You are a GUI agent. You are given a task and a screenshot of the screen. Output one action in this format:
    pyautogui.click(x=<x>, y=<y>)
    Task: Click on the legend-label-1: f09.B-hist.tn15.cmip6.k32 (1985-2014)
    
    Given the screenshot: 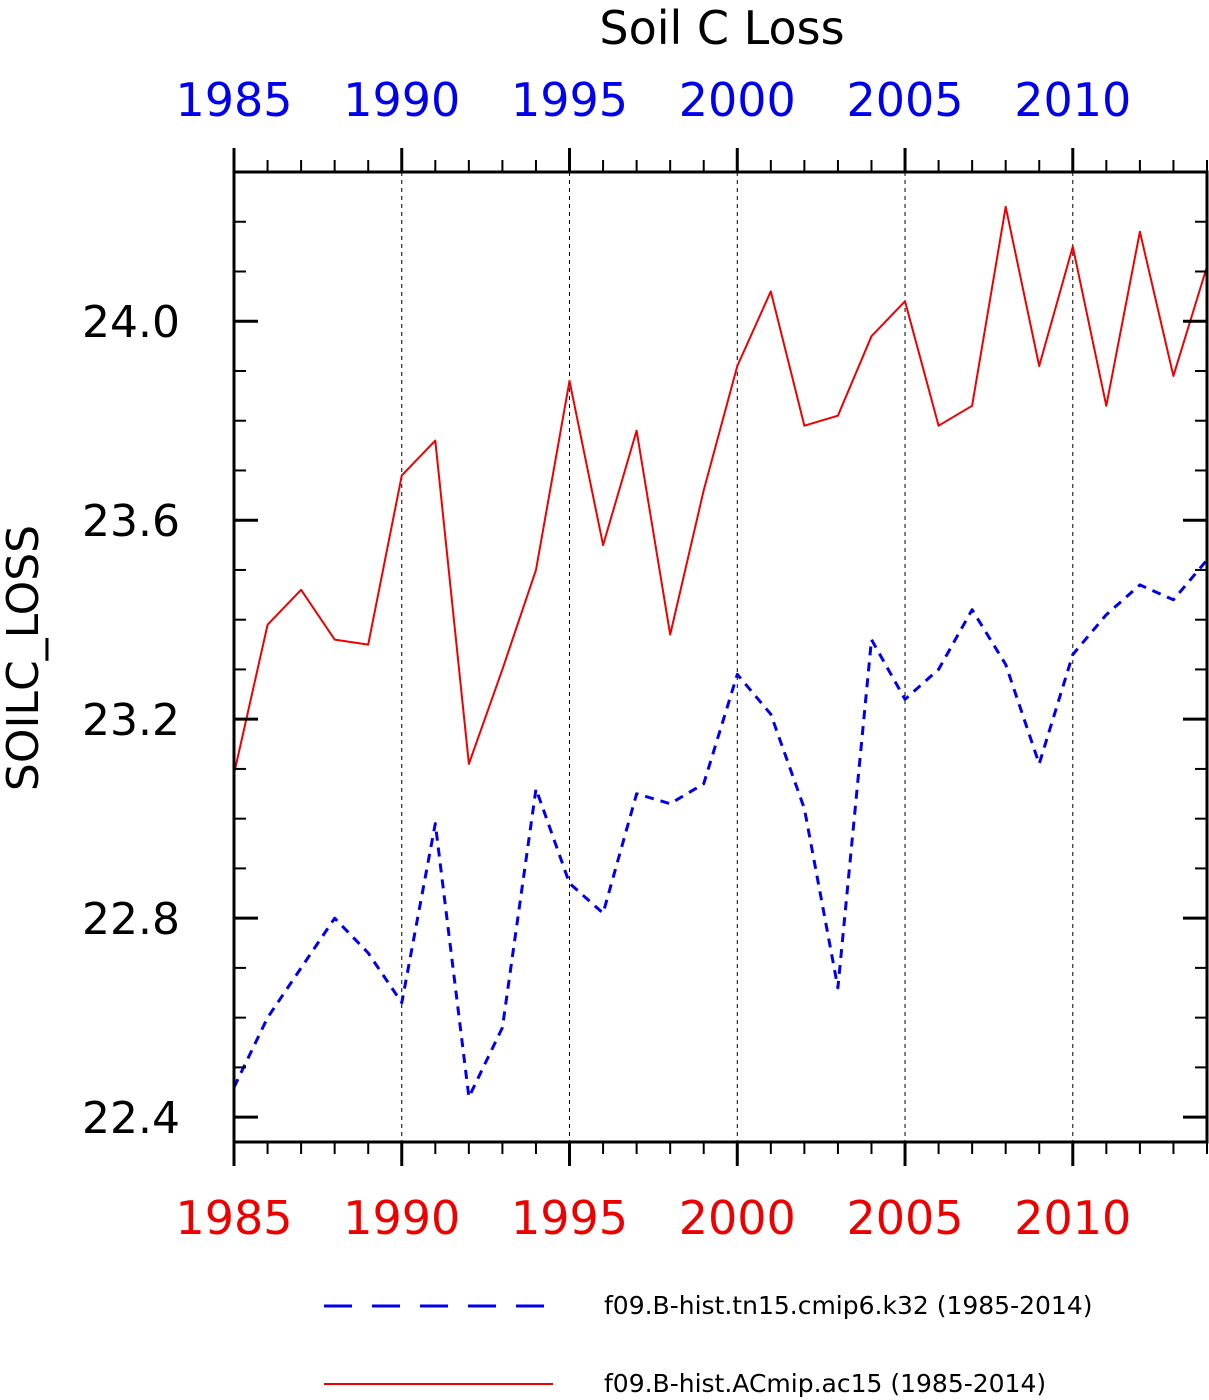 What is the action you would take?
    pyautogui.click(x=848, y=1305)
    